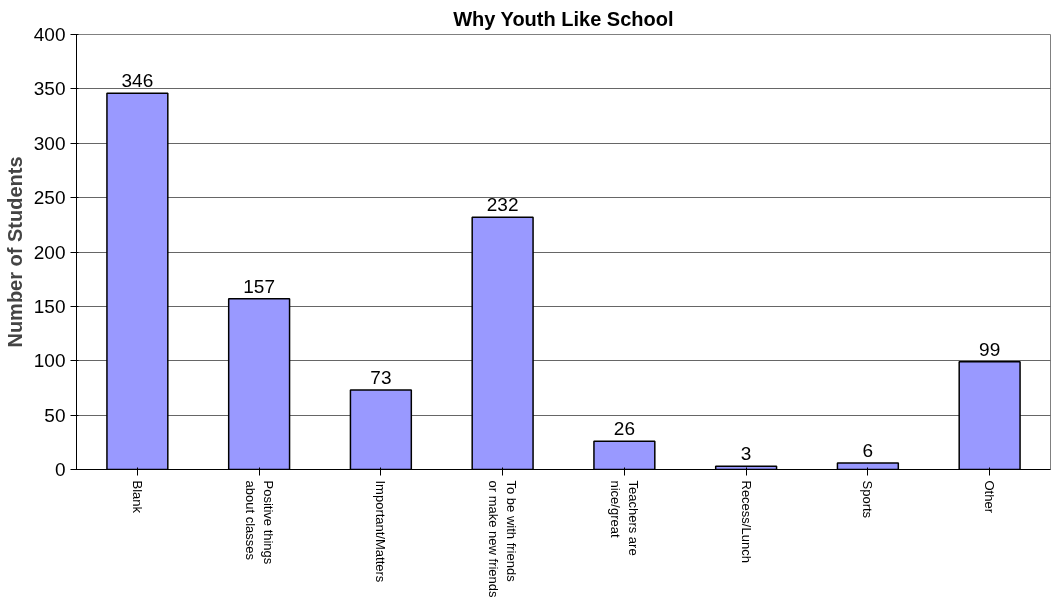 The height and width of the screenshot is (606, 1064). Describe the element at coordinates (259, 286) in the screenshot. I see `data-label: 157` at that location.